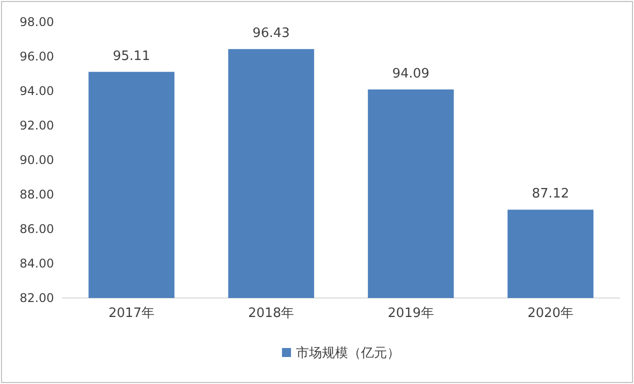 The height and width of the screenshot is (384, 634). Describe the element at coordinates (37, 194) in the screenshot. I see `y-tick-label: 88.00` at that location.